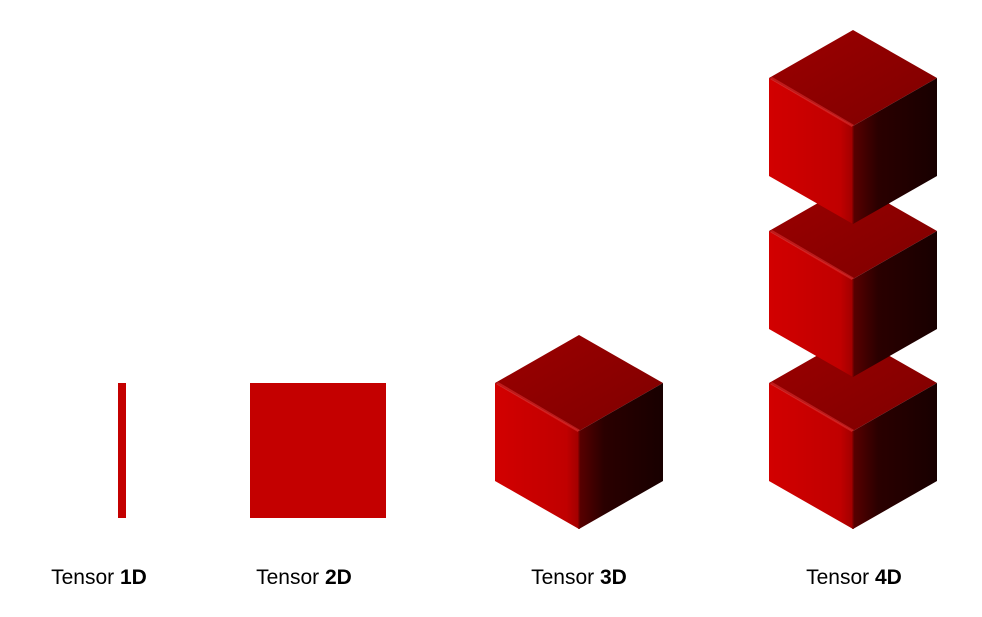  What do you see at coordinates (613, 577) in the screenshot?
I see `tensor-3d-label-dim: 3D` at bounding box center [613, 577].